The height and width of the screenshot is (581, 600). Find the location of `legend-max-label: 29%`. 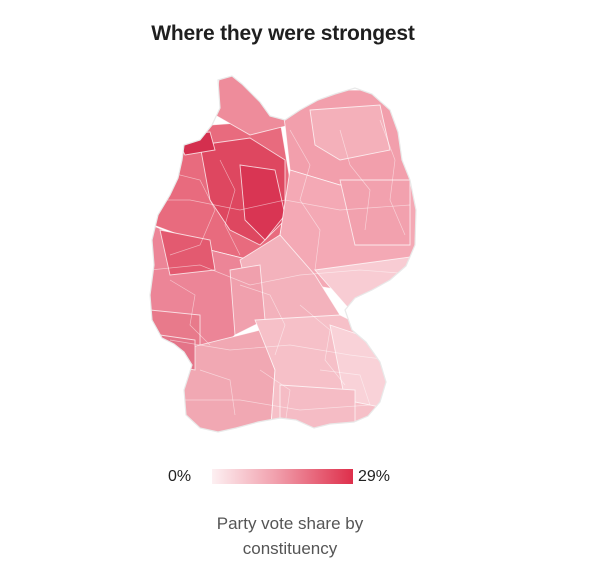

legend-max-label: 29% is located at coordinates (374, 476).